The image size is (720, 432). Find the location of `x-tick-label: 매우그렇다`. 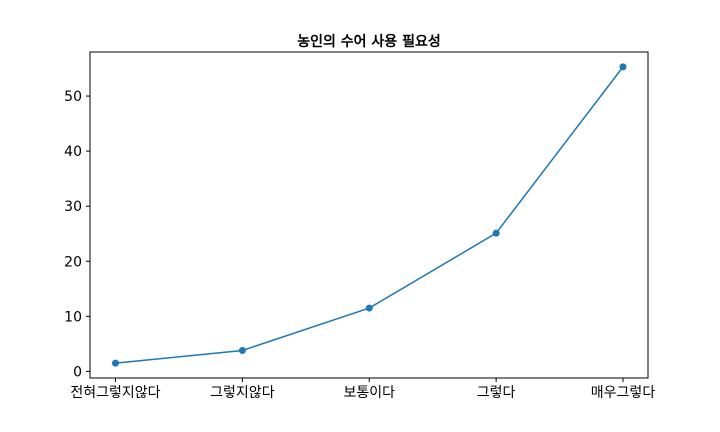

x-tick-label: 매우그렇다 is located at coordinates (623, 393).